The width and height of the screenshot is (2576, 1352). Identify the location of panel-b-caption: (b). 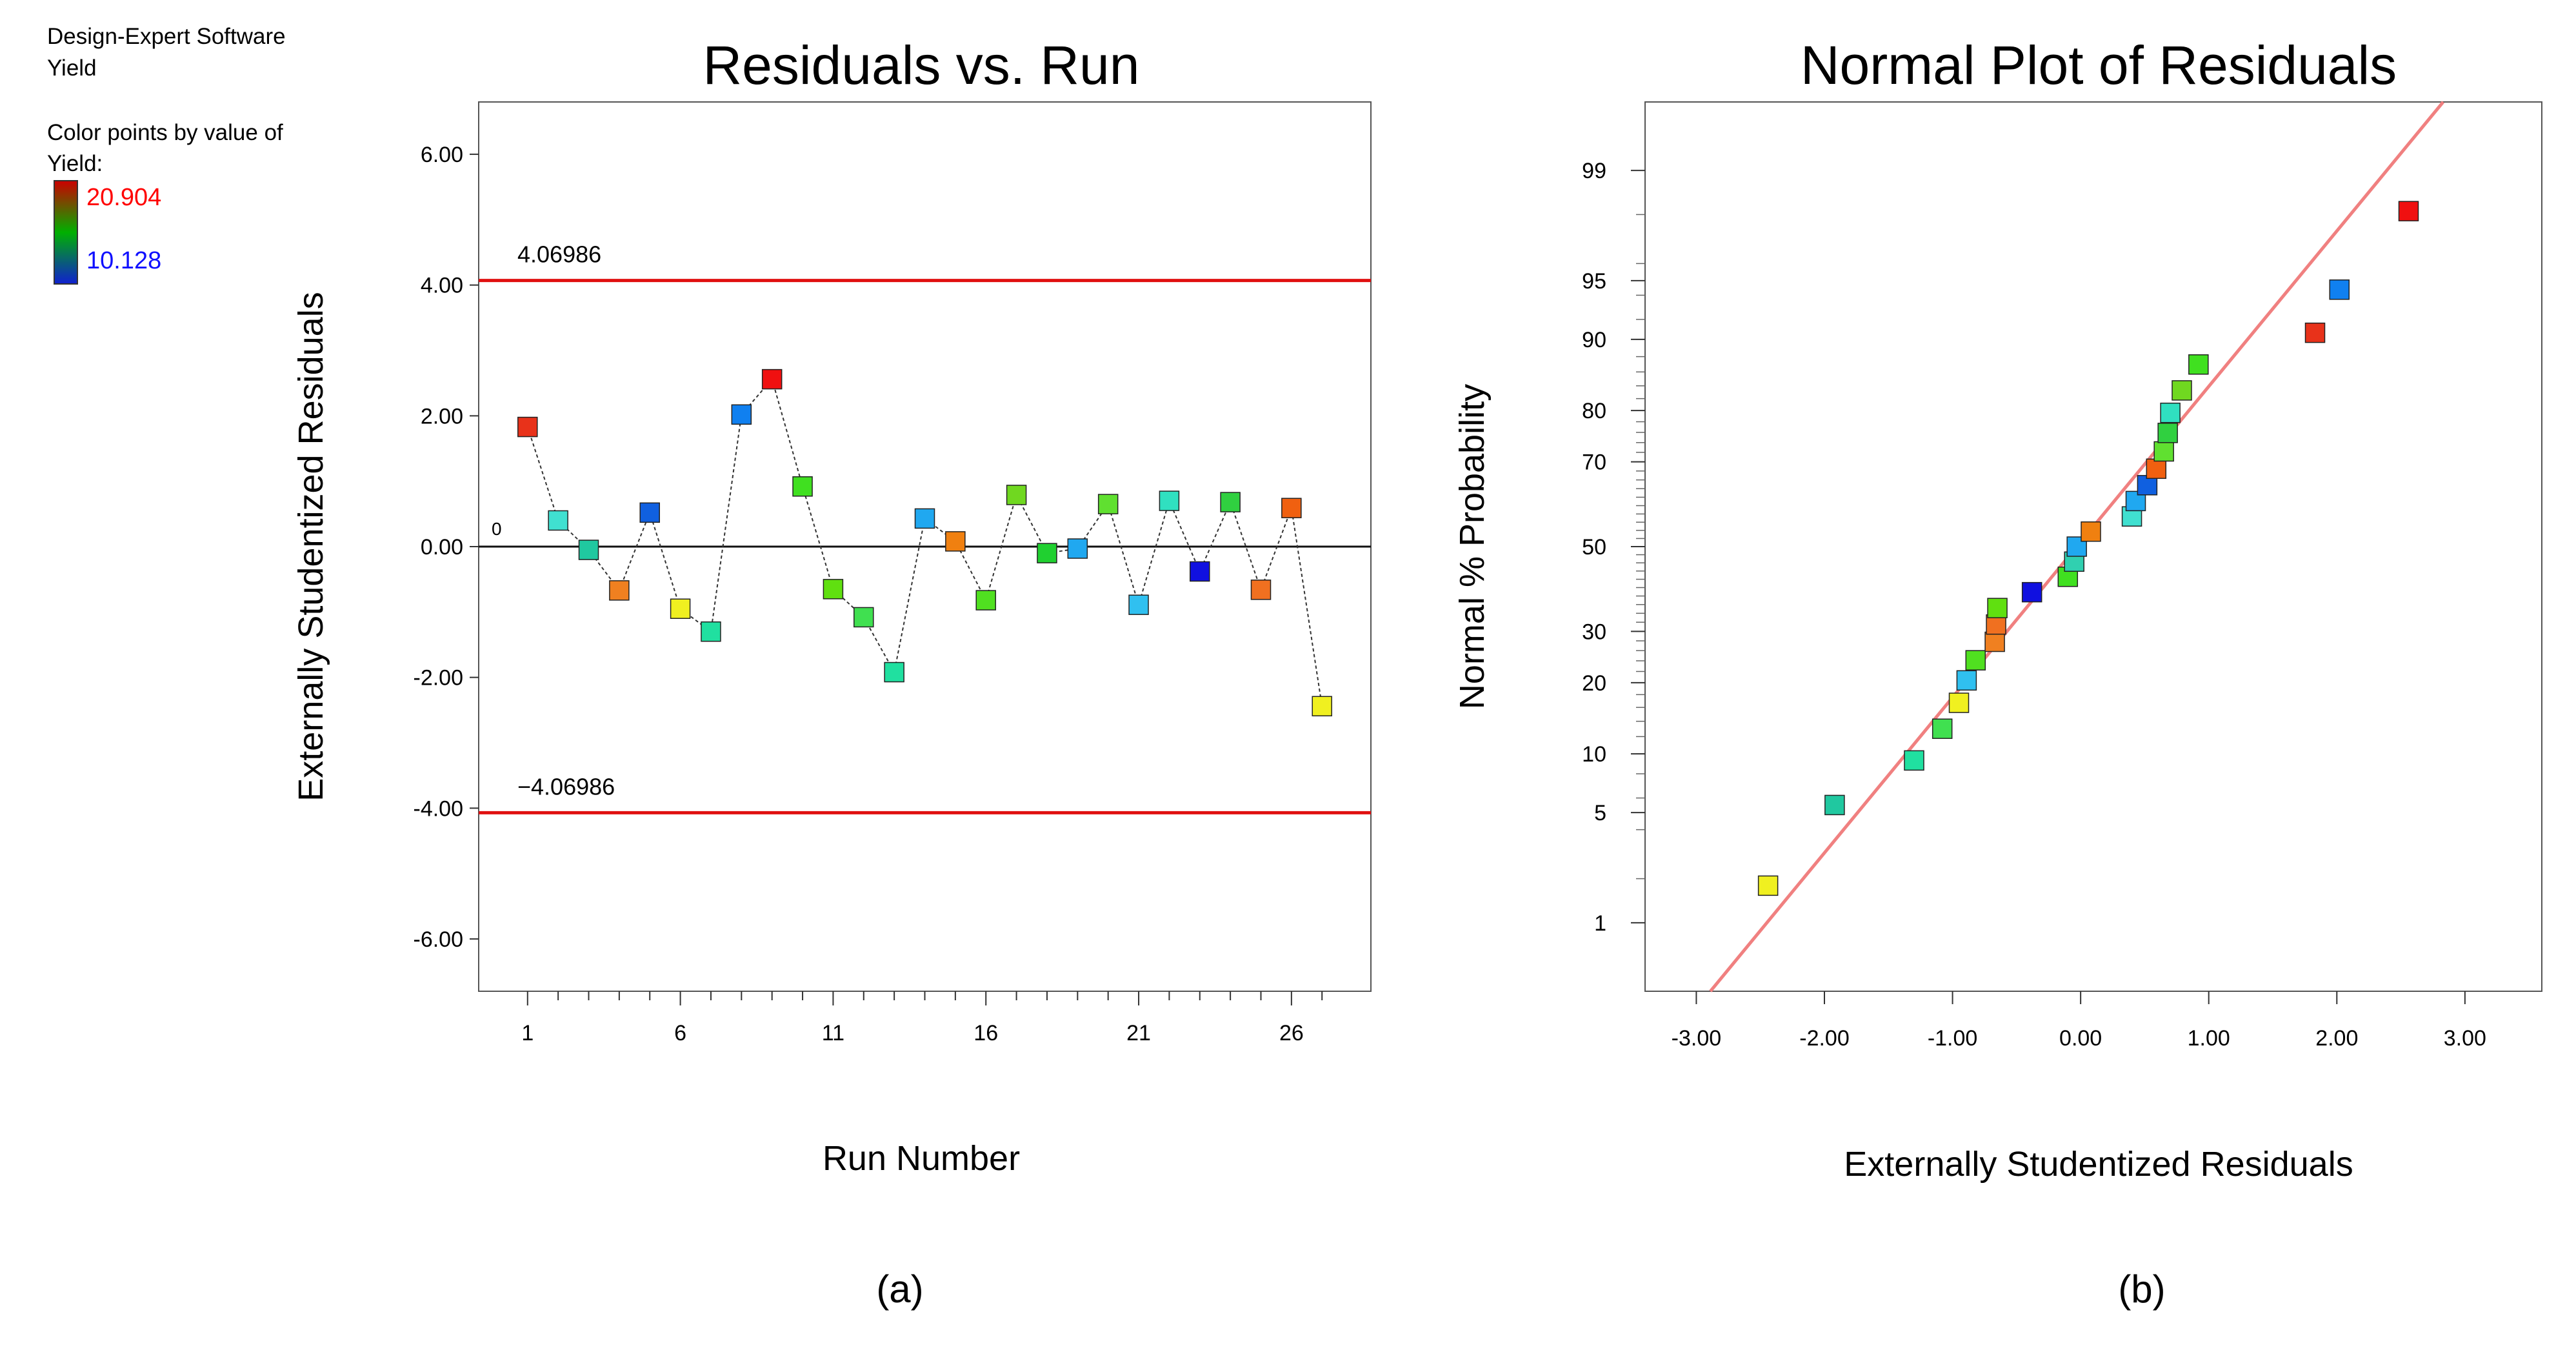
(2141, 1289).